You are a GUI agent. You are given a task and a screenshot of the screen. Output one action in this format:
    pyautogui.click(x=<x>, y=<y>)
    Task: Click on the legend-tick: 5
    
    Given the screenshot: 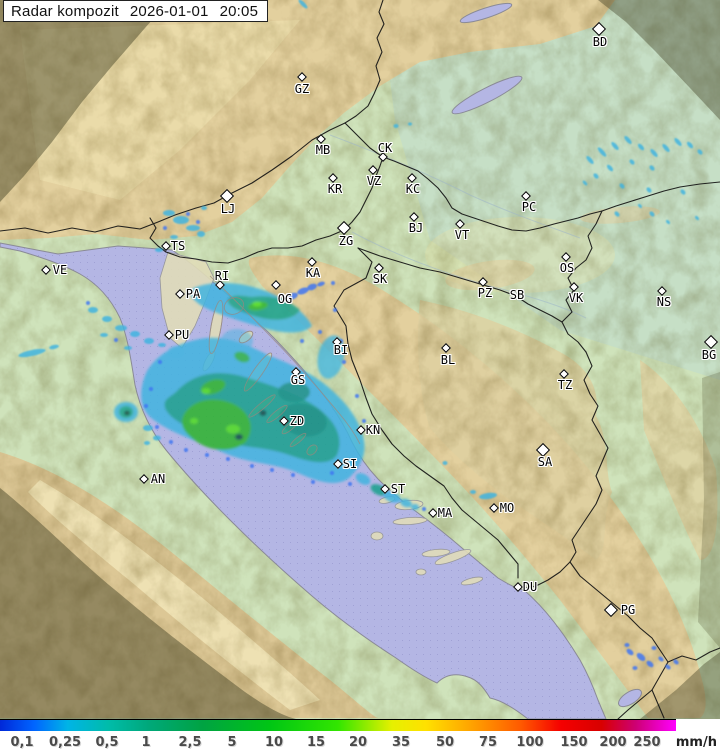 What is the action you would take?
    pyautogui.click(x=232, y=742)
    